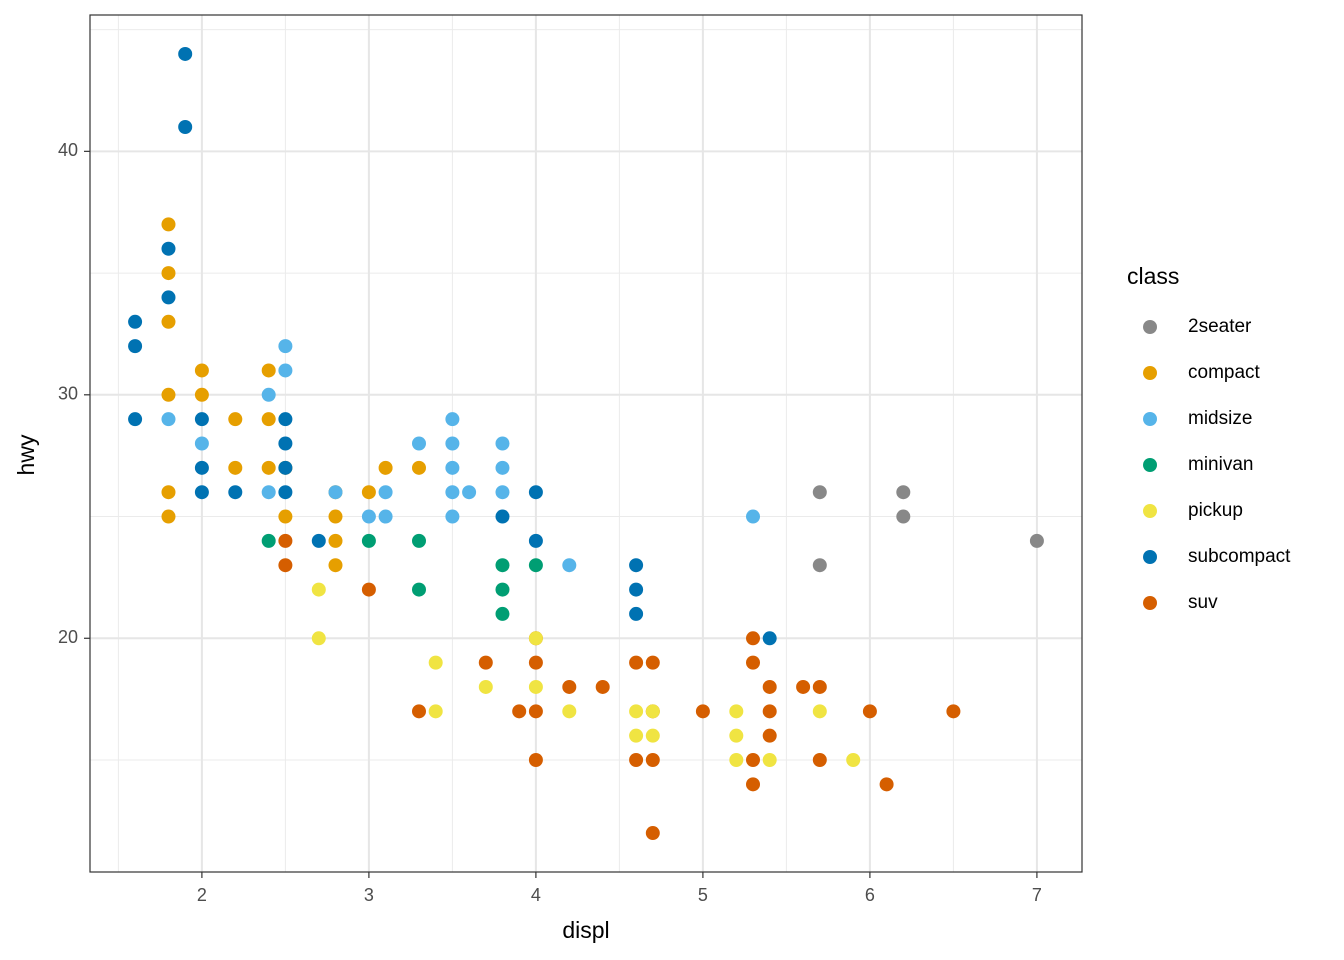 This screenshot has width=1344, height=960. I want to click on legend-label: midsize, so click(1220, 418).